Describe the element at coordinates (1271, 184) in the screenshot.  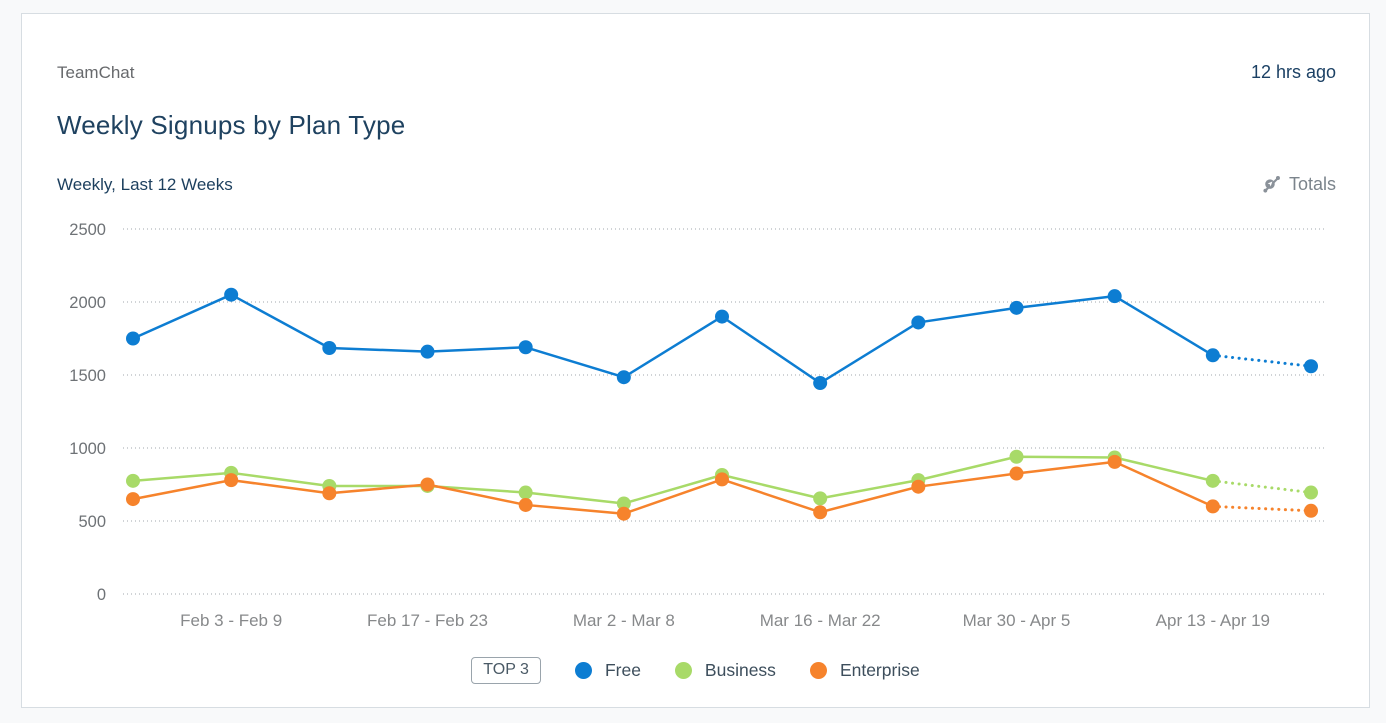
I see `trend-chart-icon` at that location.